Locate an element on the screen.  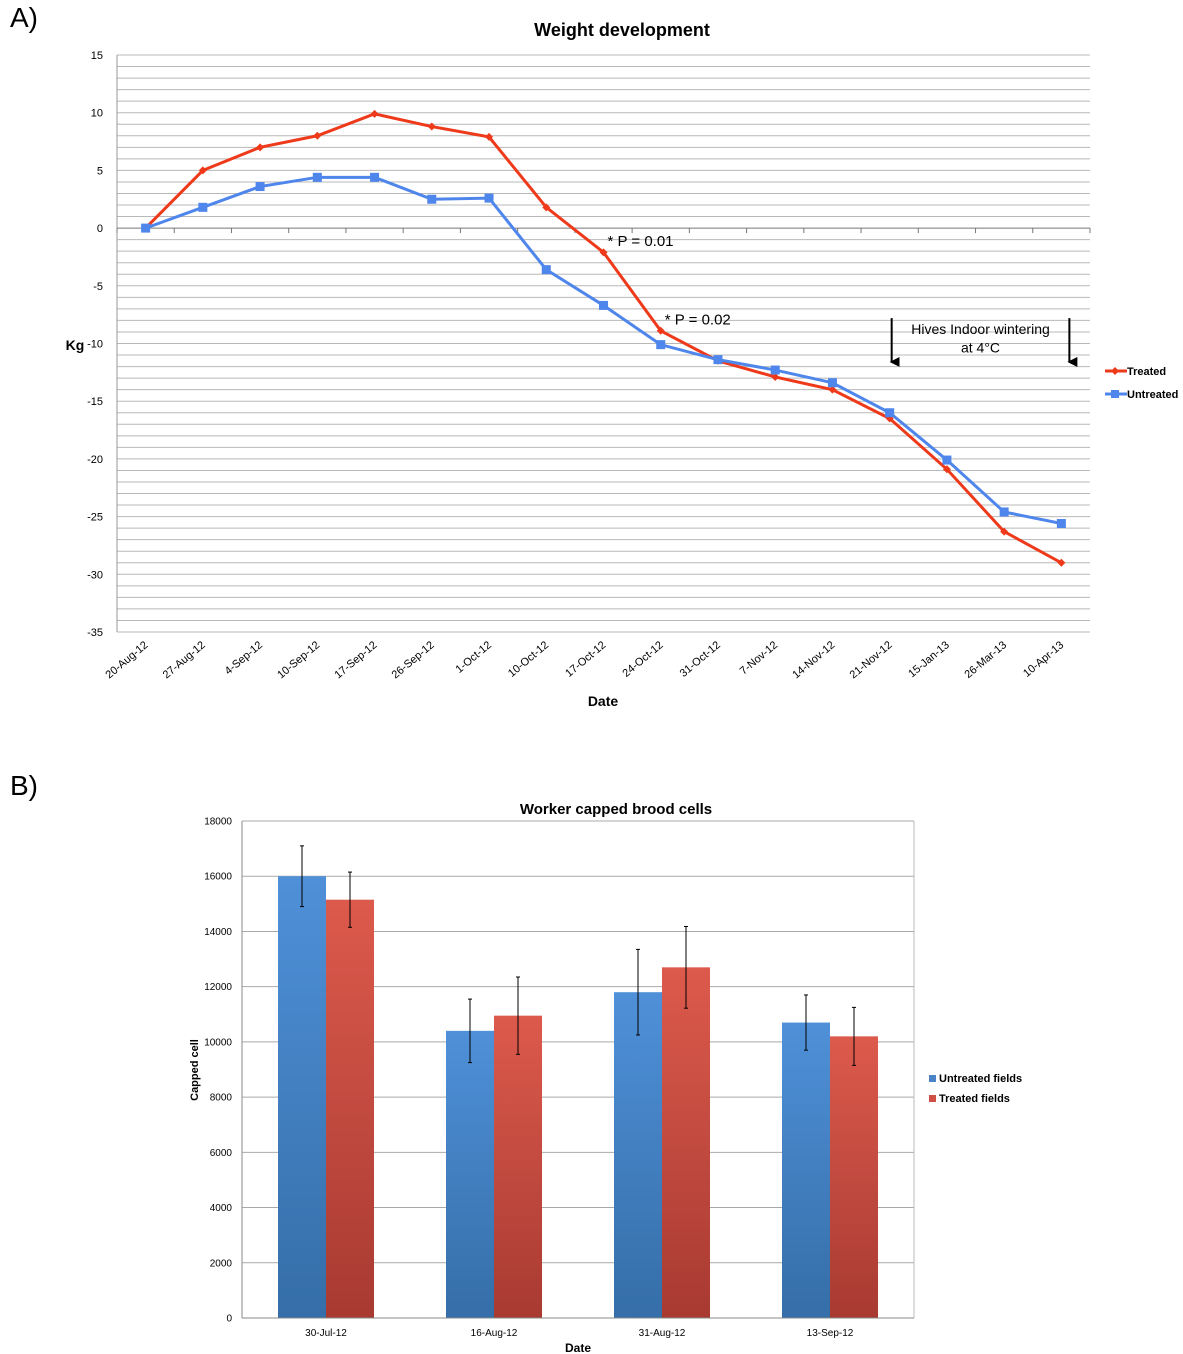
y-tick-label: -25 is located at coordinates (95, 518).